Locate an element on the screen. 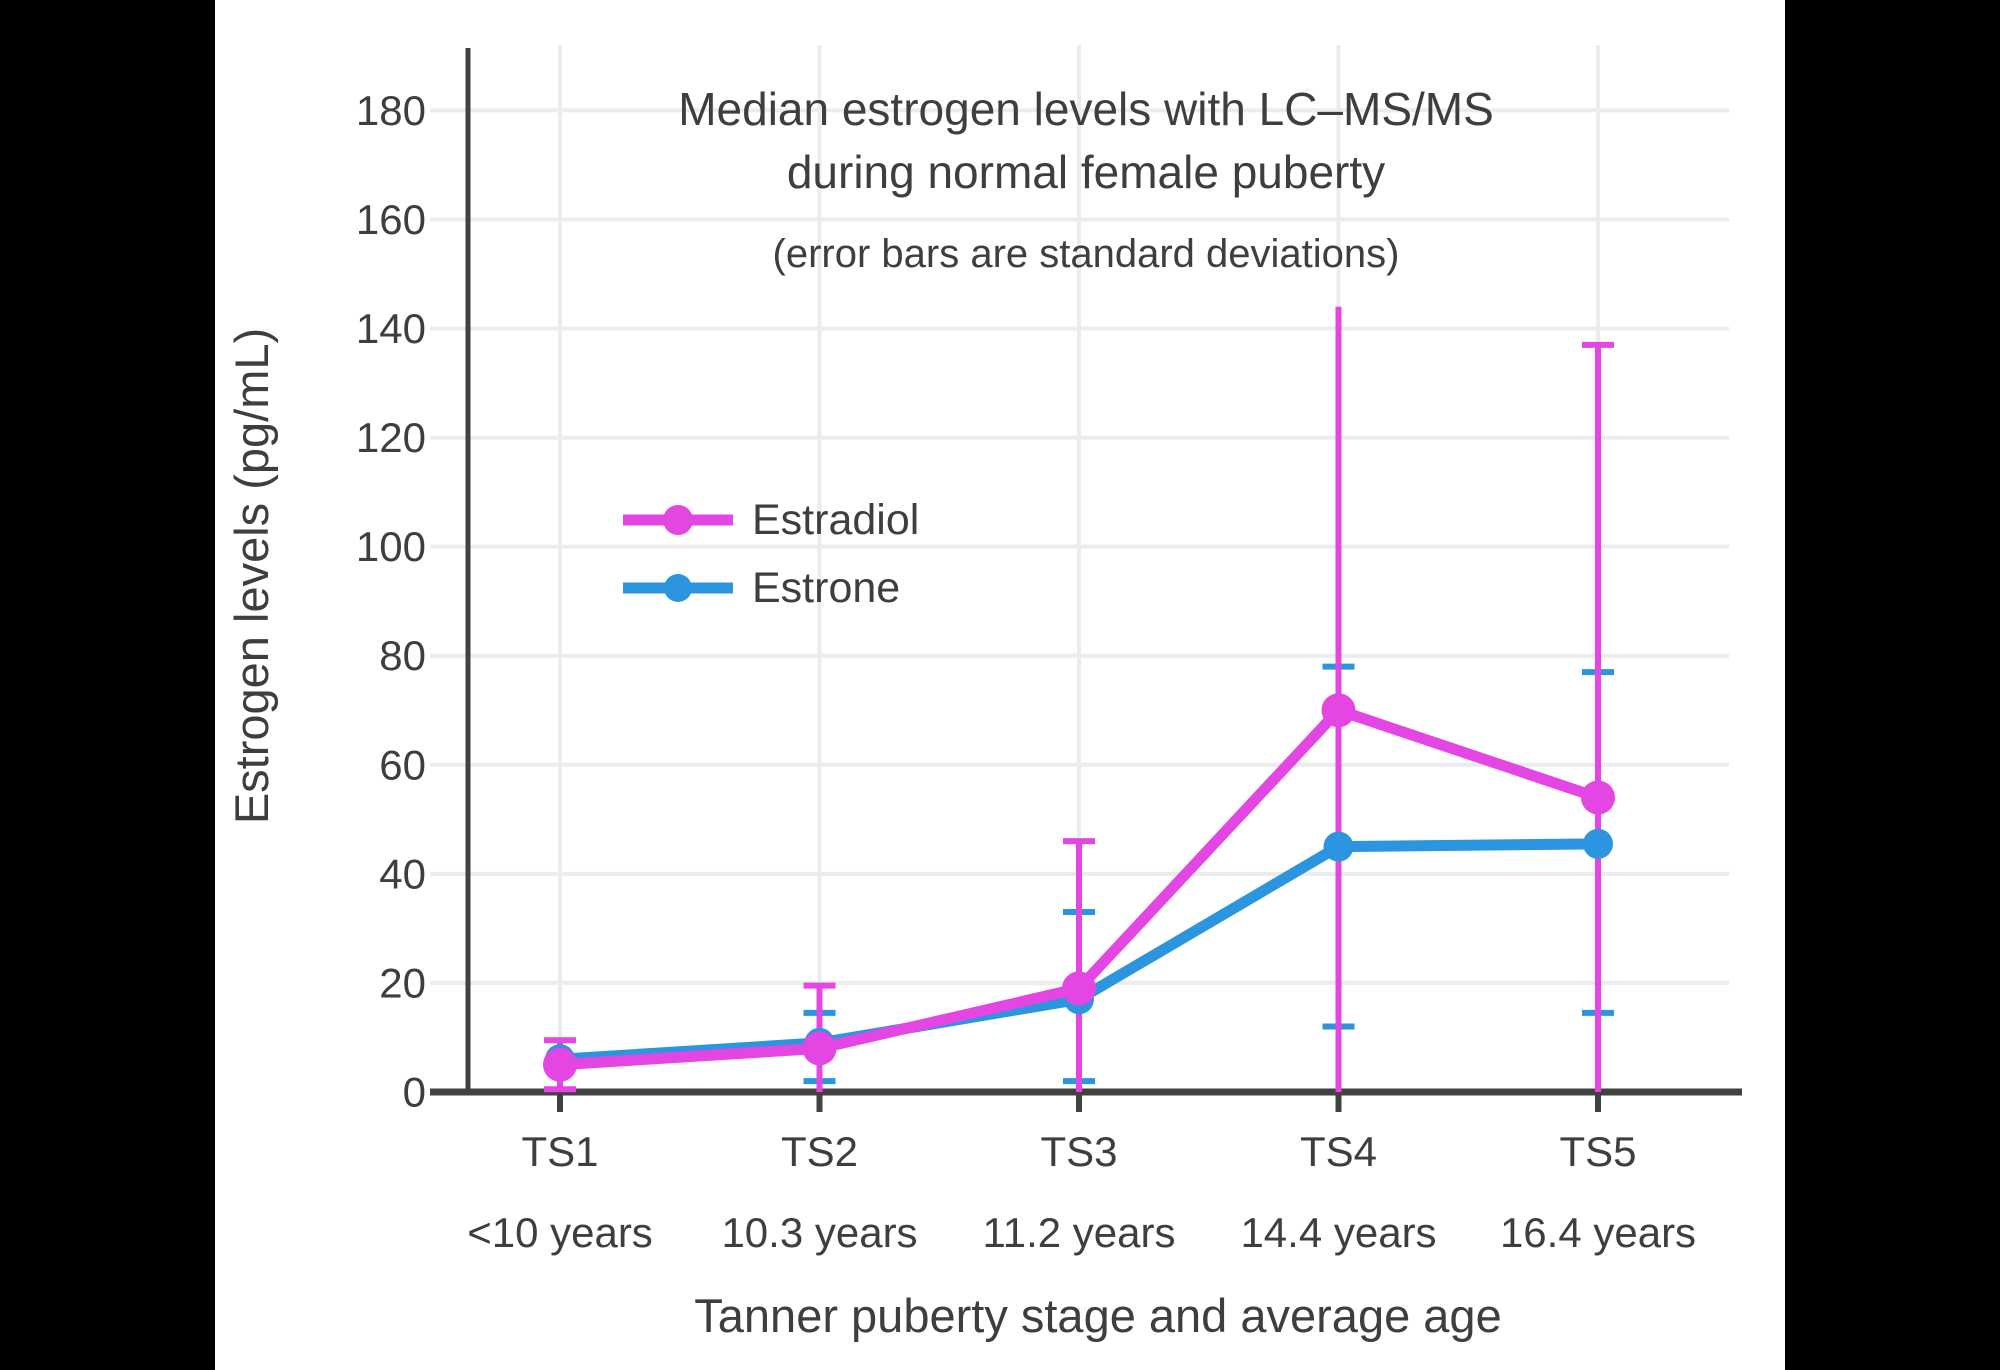 The height and width of the screenshot is (1370, 2000). legend-item-estrone: Estrone is located at coordinates (761, 588).